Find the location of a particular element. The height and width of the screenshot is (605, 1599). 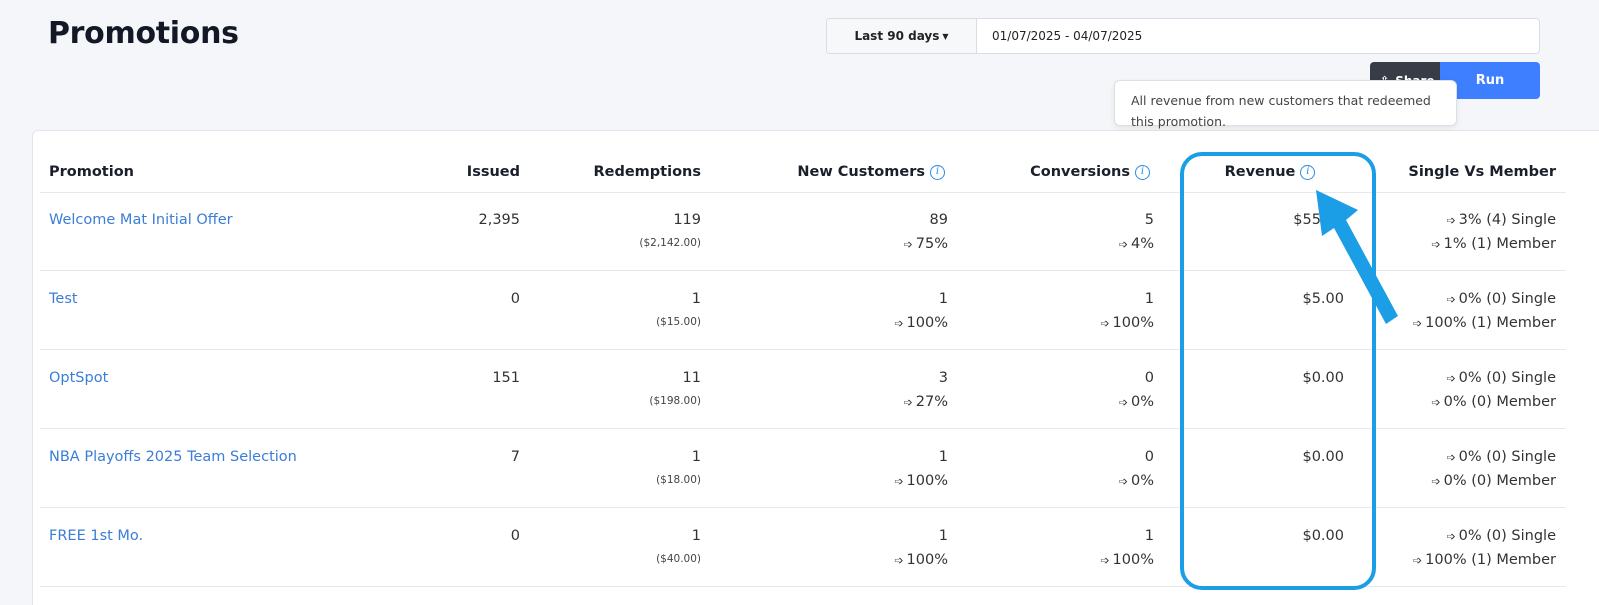

col-header-conversions-label: Conversions is located at coordinates (1080, 172).